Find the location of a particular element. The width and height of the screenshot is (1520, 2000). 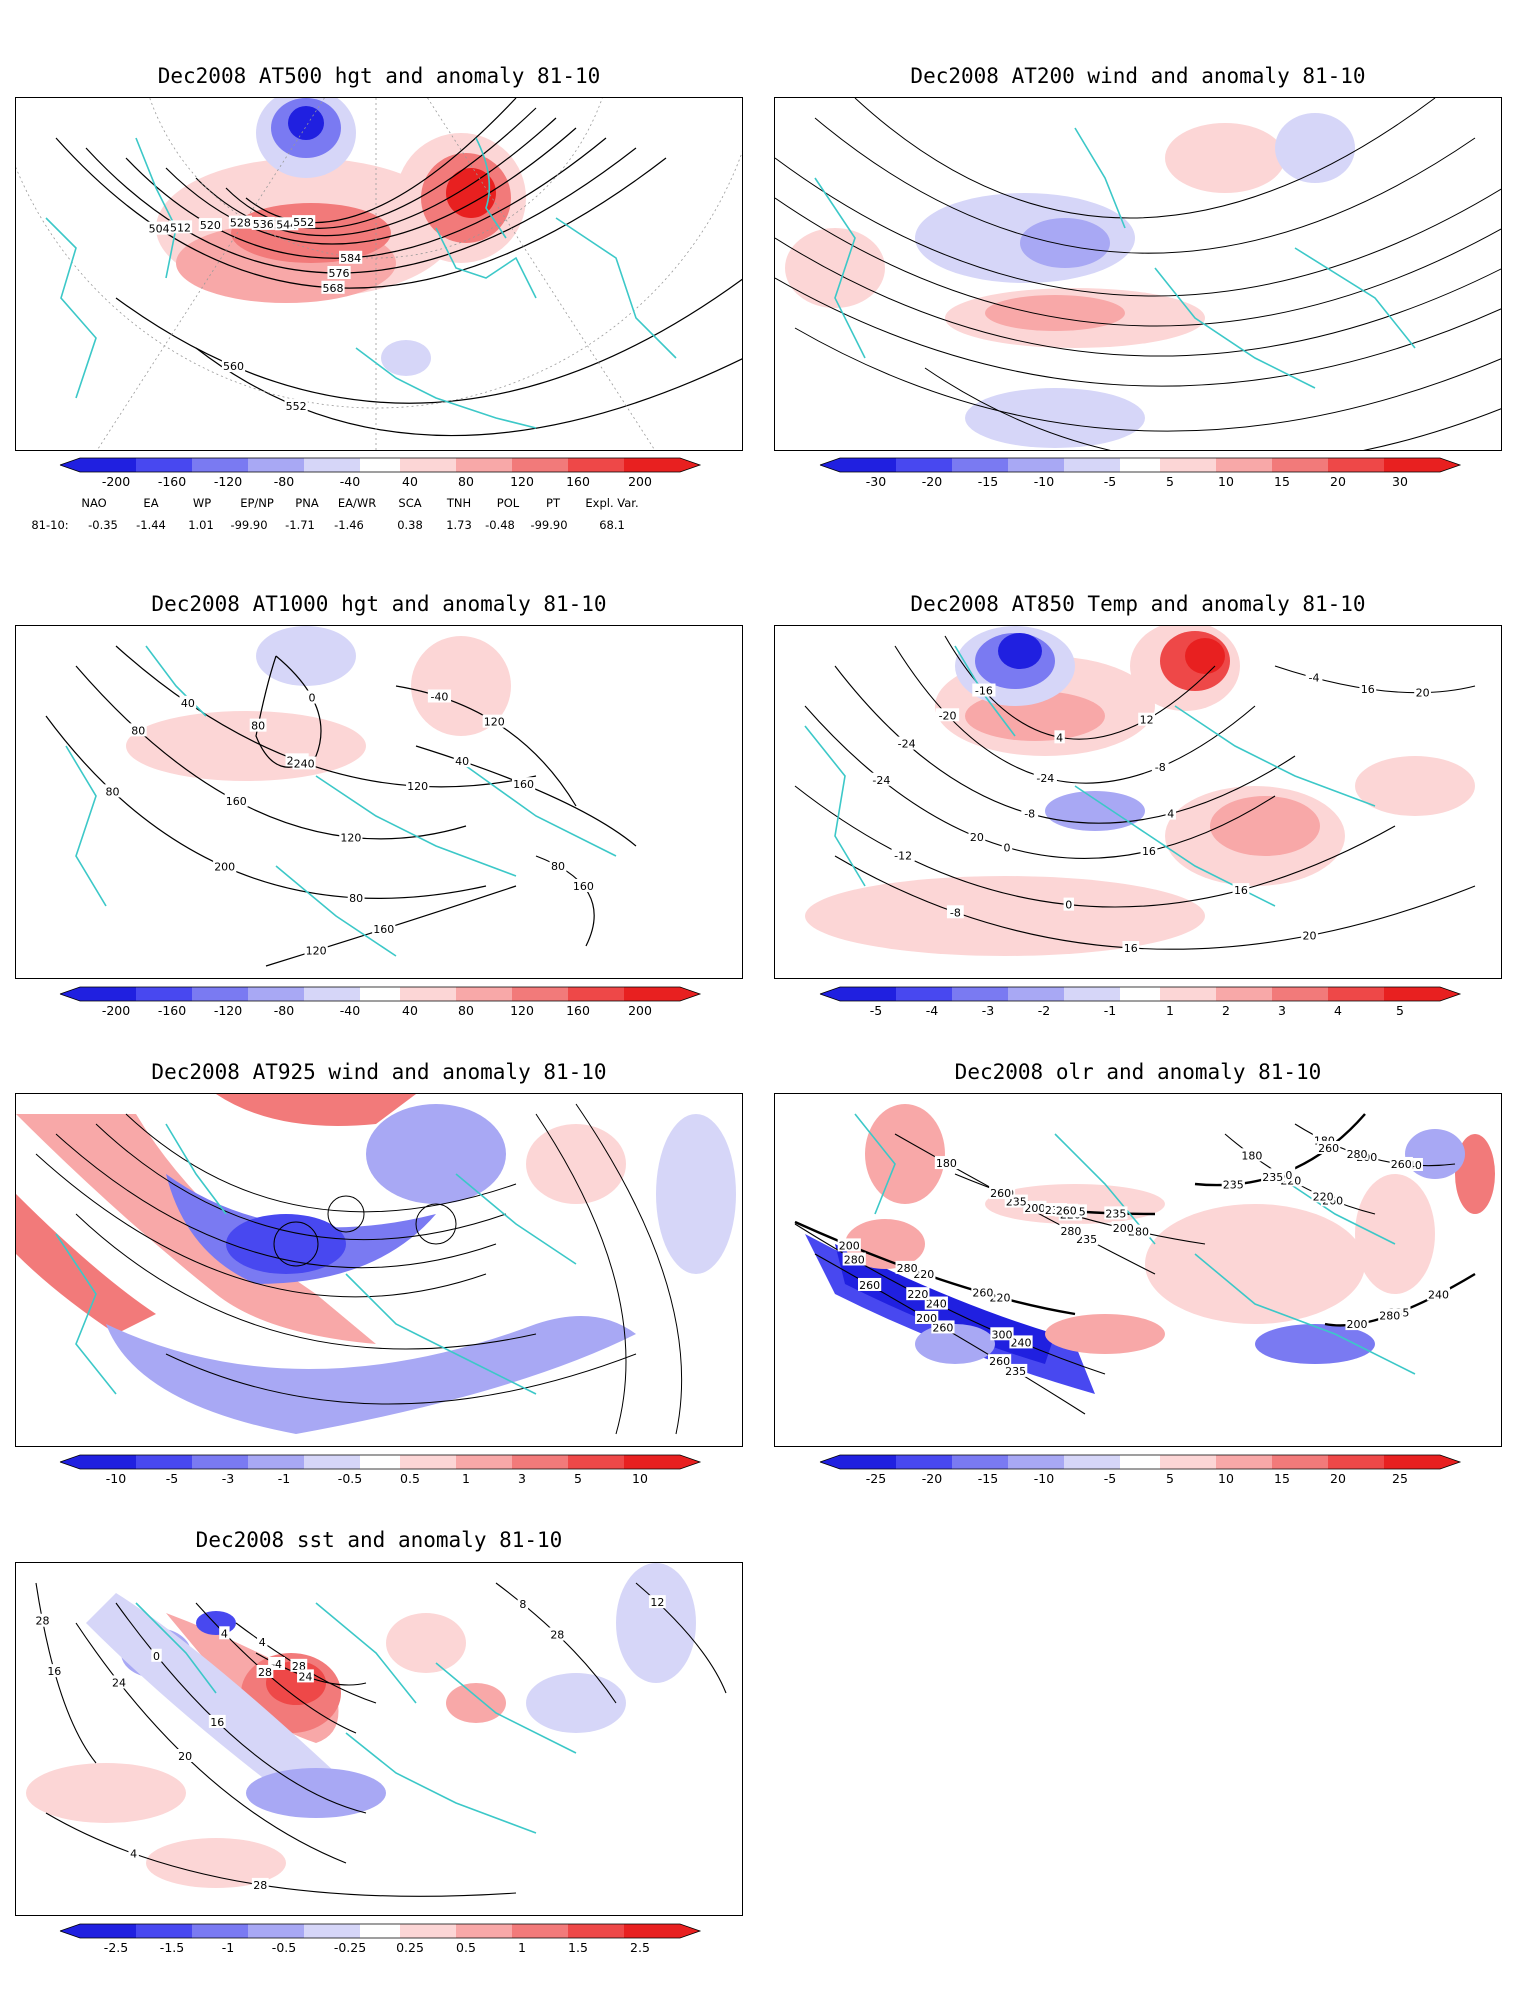

colorbar-tick: -1 is located at coordinates (228, 1947).